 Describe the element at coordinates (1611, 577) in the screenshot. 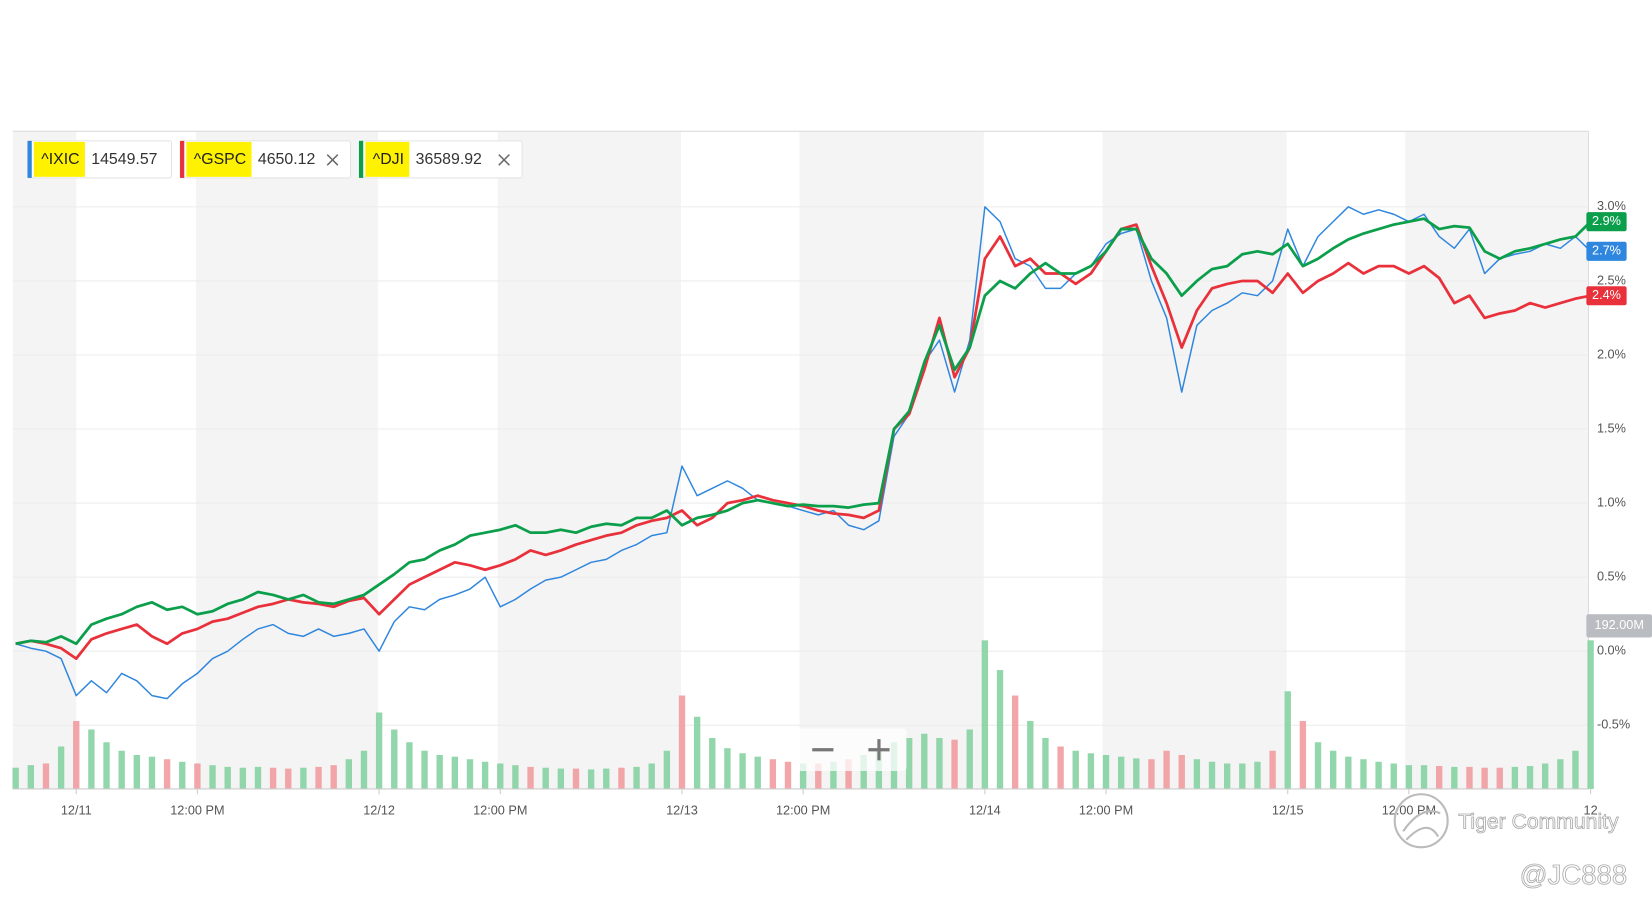

I see `y-tick-label: 0.5%` at that location.